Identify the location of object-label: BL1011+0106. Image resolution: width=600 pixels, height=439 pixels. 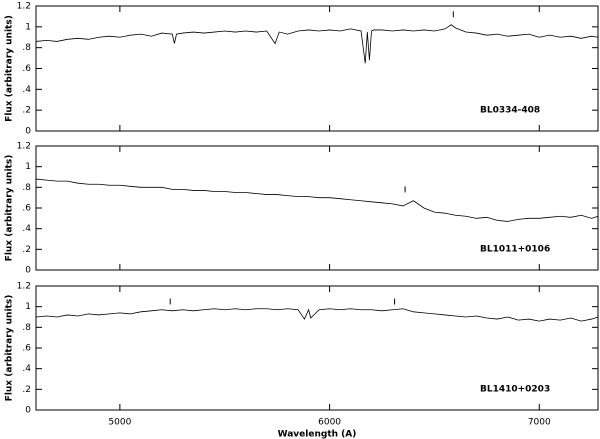
(515, 250).